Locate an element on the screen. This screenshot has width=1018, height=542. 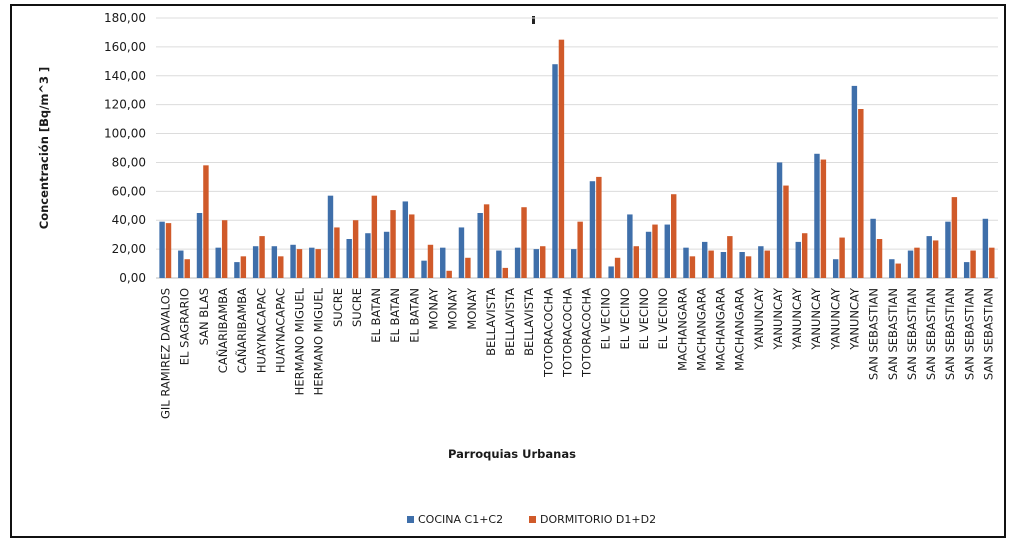
y-tick-label: 180,00 is located at coordinates (125, 18).